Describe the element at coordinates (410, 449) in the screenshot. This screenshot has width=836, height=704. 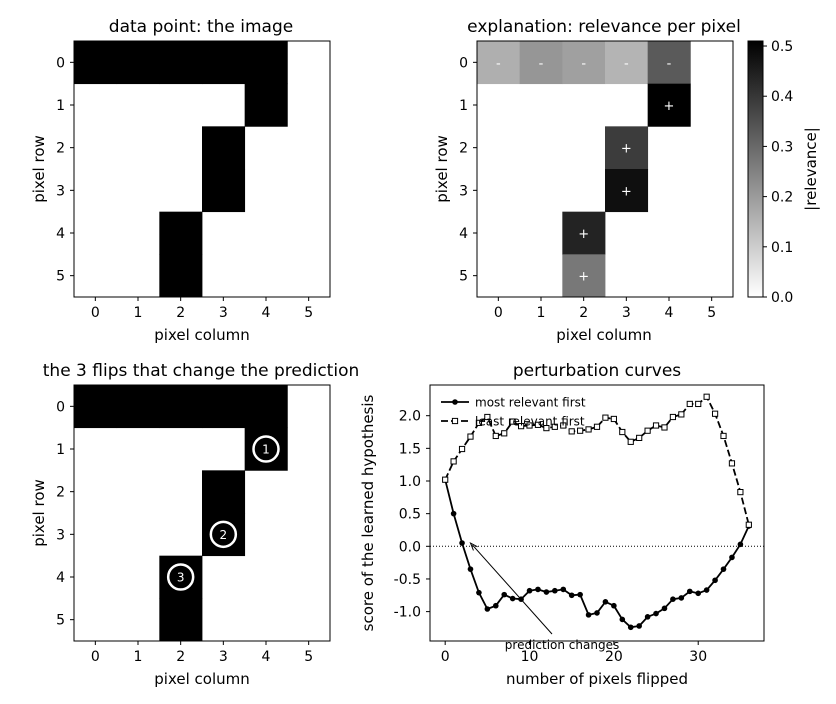
I see `y-tick-label: 1.5` at that location.